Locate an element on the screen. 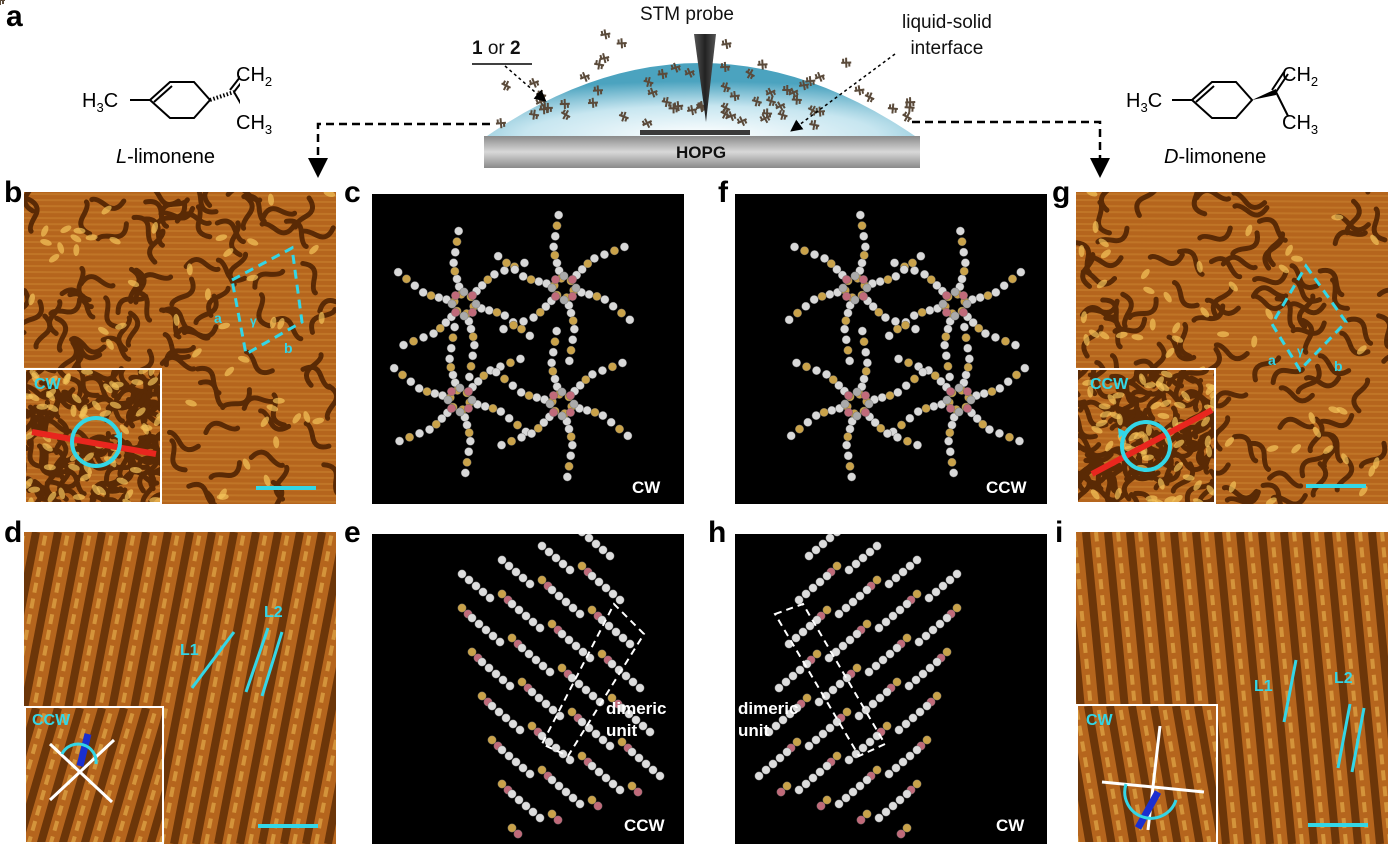  d-limonene-ch2: CH2 is located at coordinates (1300, 76).